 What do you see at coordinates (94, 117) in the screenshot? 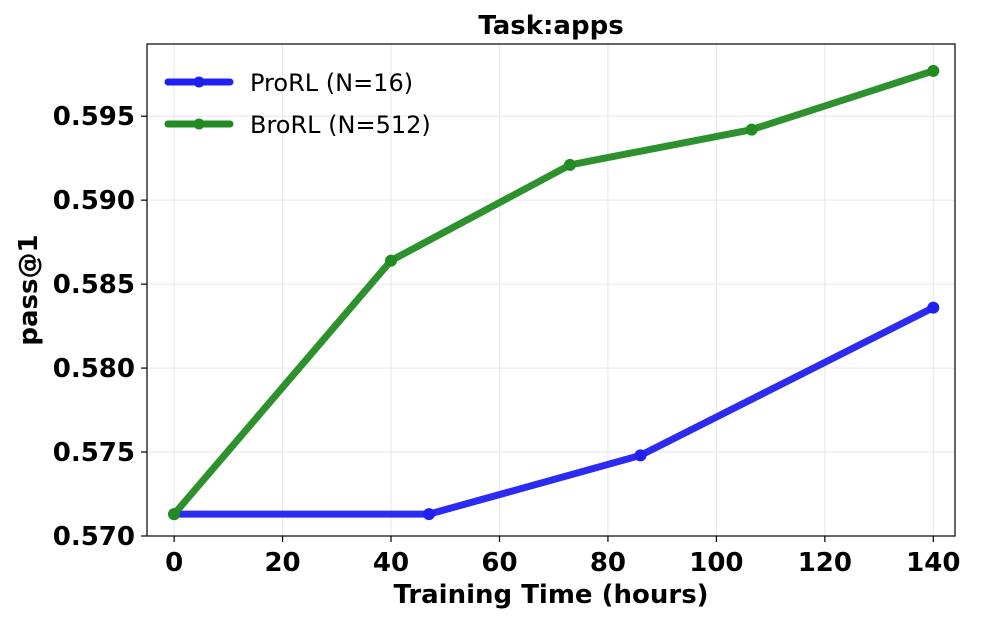
I see `y-tick-label: 0.595` at bounding box center [94, 117].